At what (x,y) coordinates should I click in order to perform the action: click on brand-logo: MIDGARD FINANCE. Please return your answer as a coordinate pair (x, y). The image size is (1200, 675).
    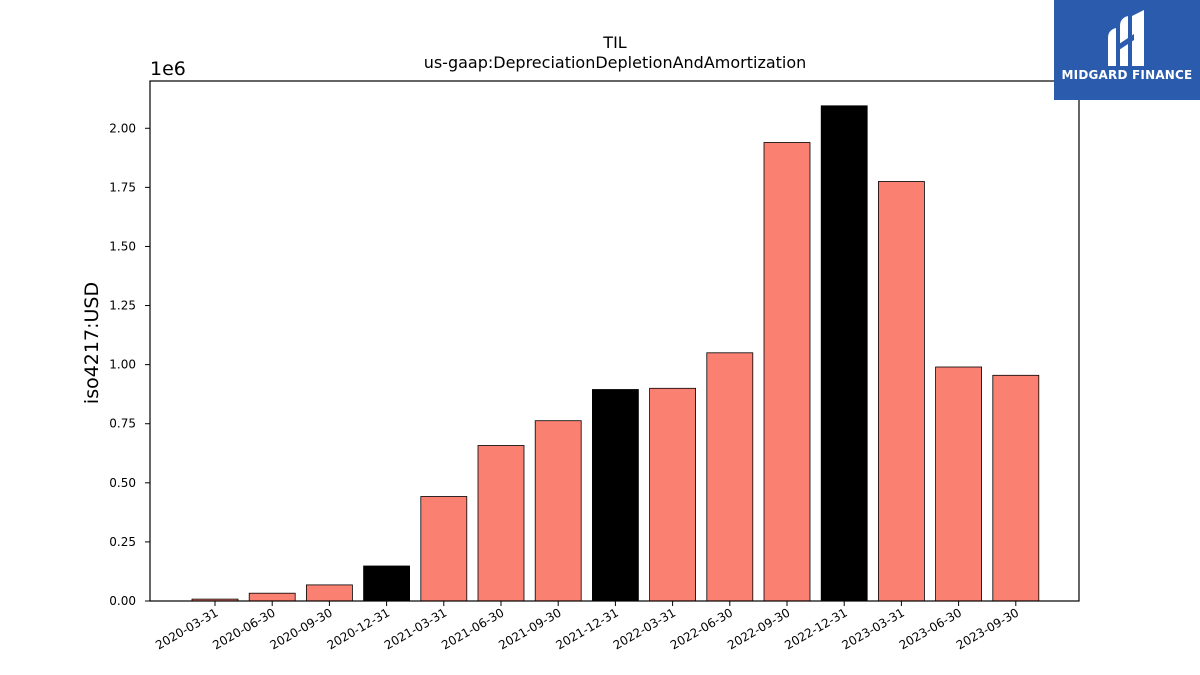
    Looking at the image, I should click on (1127, 50).